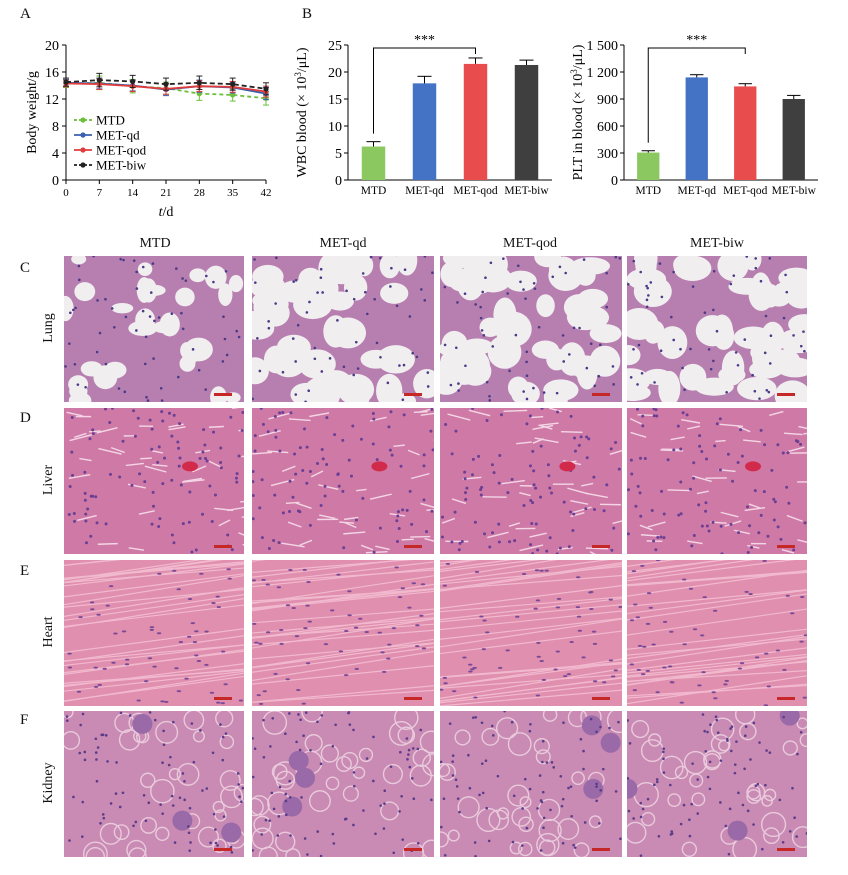  I want to click on y-tick-label: 5, so click(338, 154).